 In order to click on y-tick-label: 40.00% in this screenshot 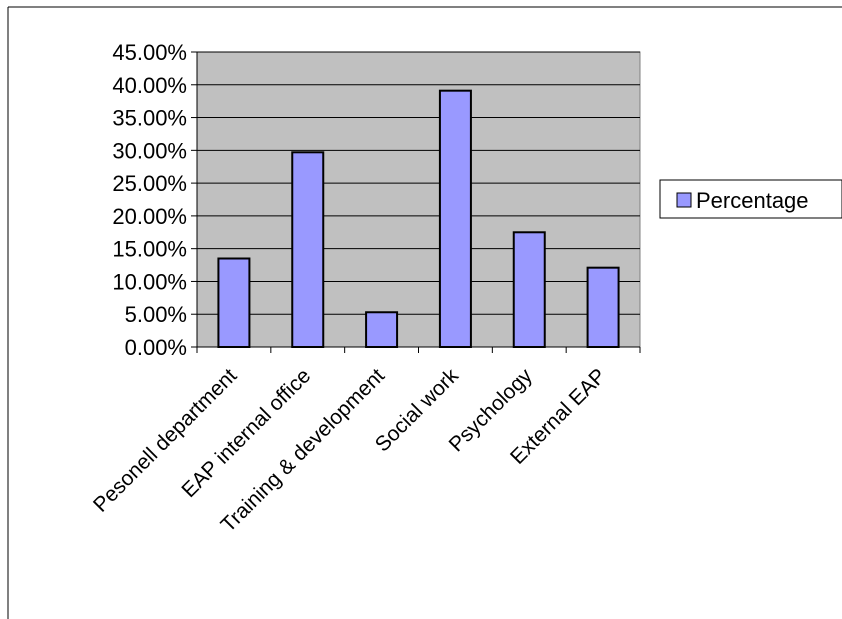, I will do `click(149, 85)`.